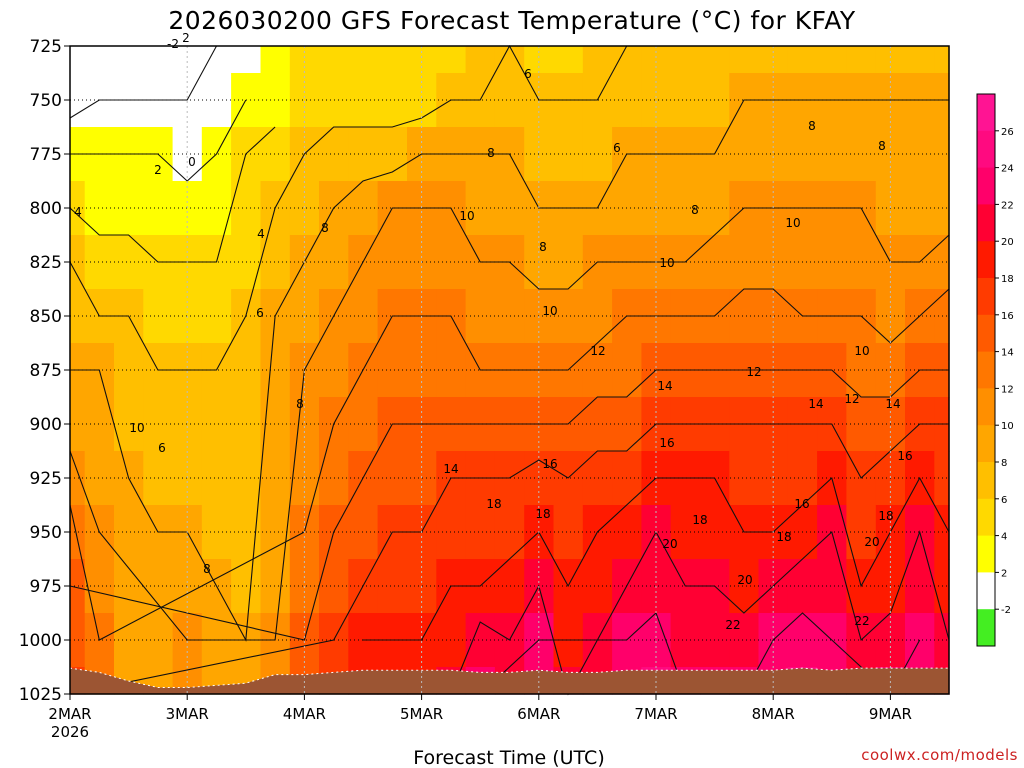 The image size is (1024, 768). I want to click on contour-label: 20, so click(669, 544).